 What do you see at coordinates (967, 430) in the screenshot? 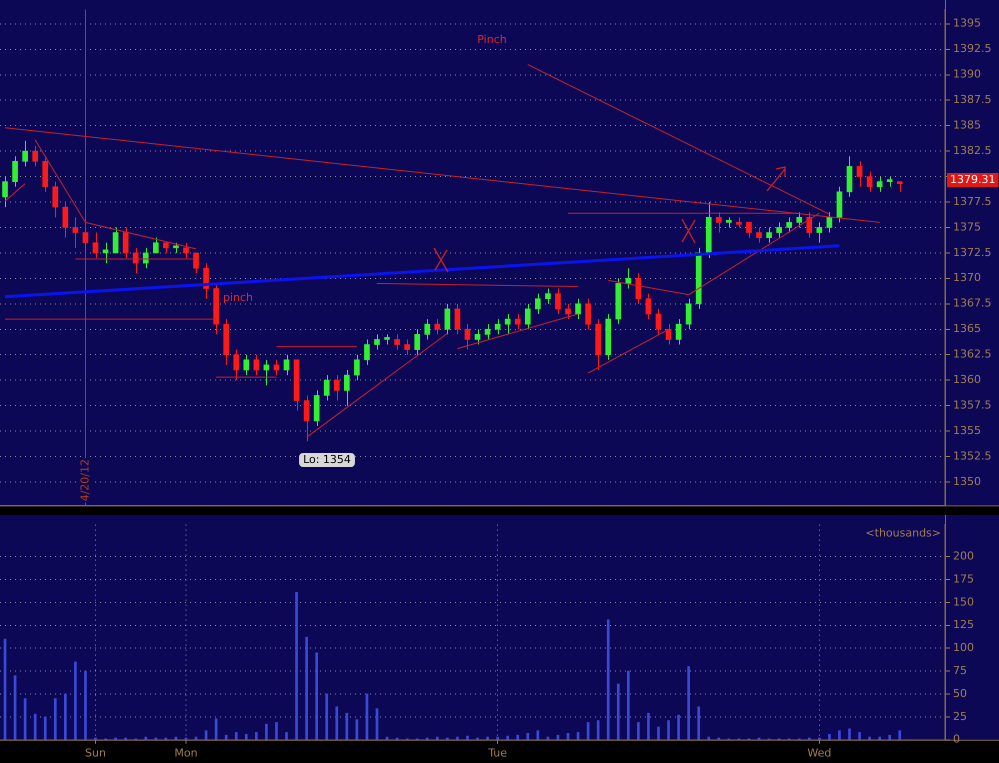
I see `y-tick-label: 1355` at bounding box center [967, 430].